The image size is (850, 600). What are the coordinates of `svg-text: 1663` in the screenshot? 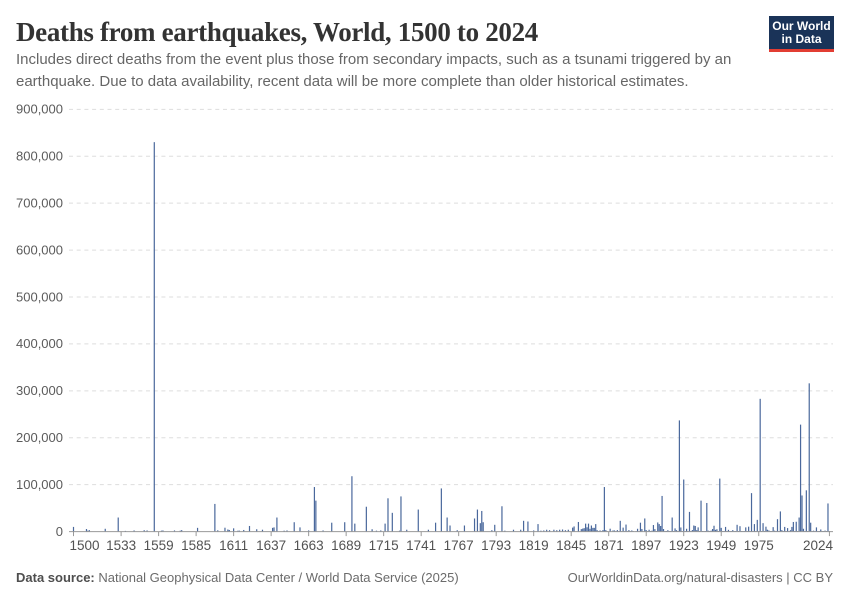 It's located at (309, 545).